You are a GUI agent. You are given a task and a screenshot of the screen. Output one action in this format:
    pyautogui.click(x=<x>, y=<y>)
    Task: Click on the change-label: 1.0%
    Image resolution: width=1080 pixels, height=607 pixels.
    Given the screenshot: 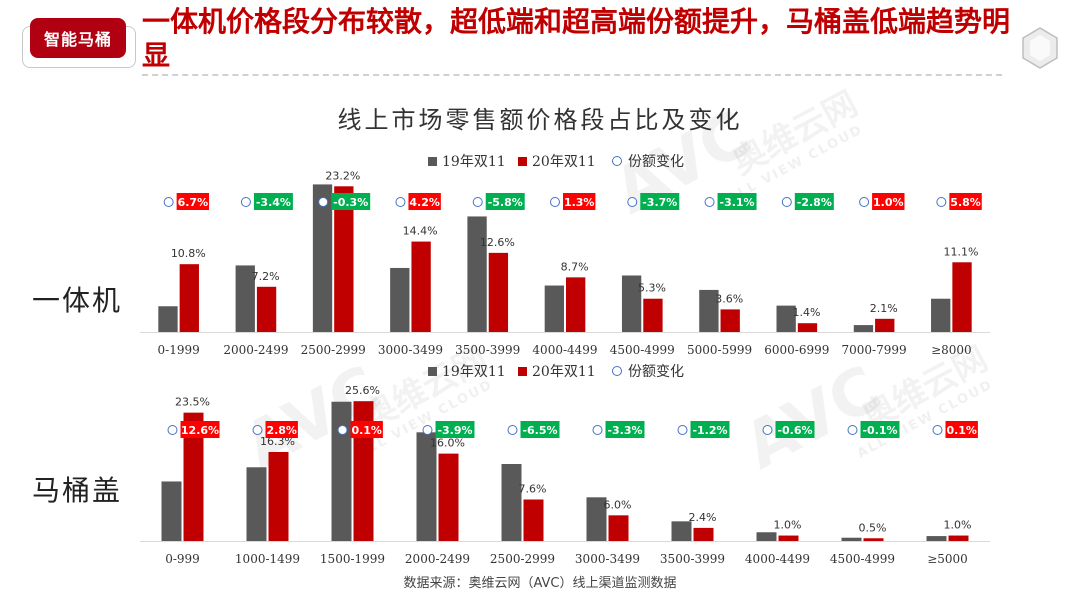 What is the action you would take?
    pyautogui.click(x=888, y=202)
    